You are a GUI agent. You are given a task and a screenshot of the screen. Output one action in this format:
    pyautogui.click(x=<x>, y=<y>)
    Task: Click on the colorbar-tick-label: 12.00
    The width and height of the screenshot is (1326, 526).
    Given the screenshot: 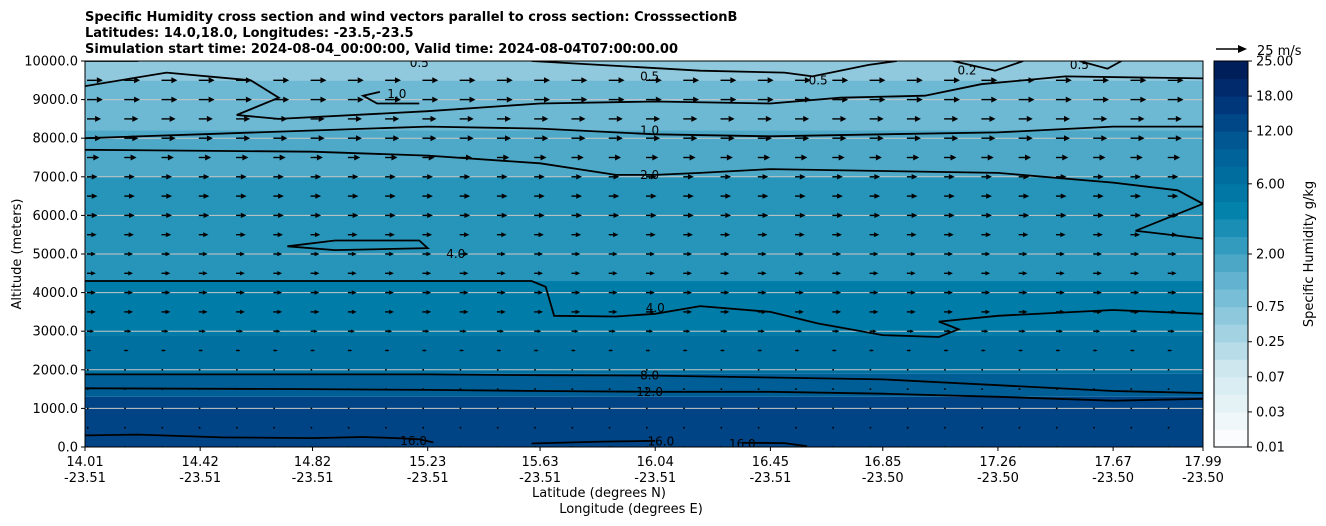 What is the action you would take?
    pyautogui.click(x=1274, y=132)
    